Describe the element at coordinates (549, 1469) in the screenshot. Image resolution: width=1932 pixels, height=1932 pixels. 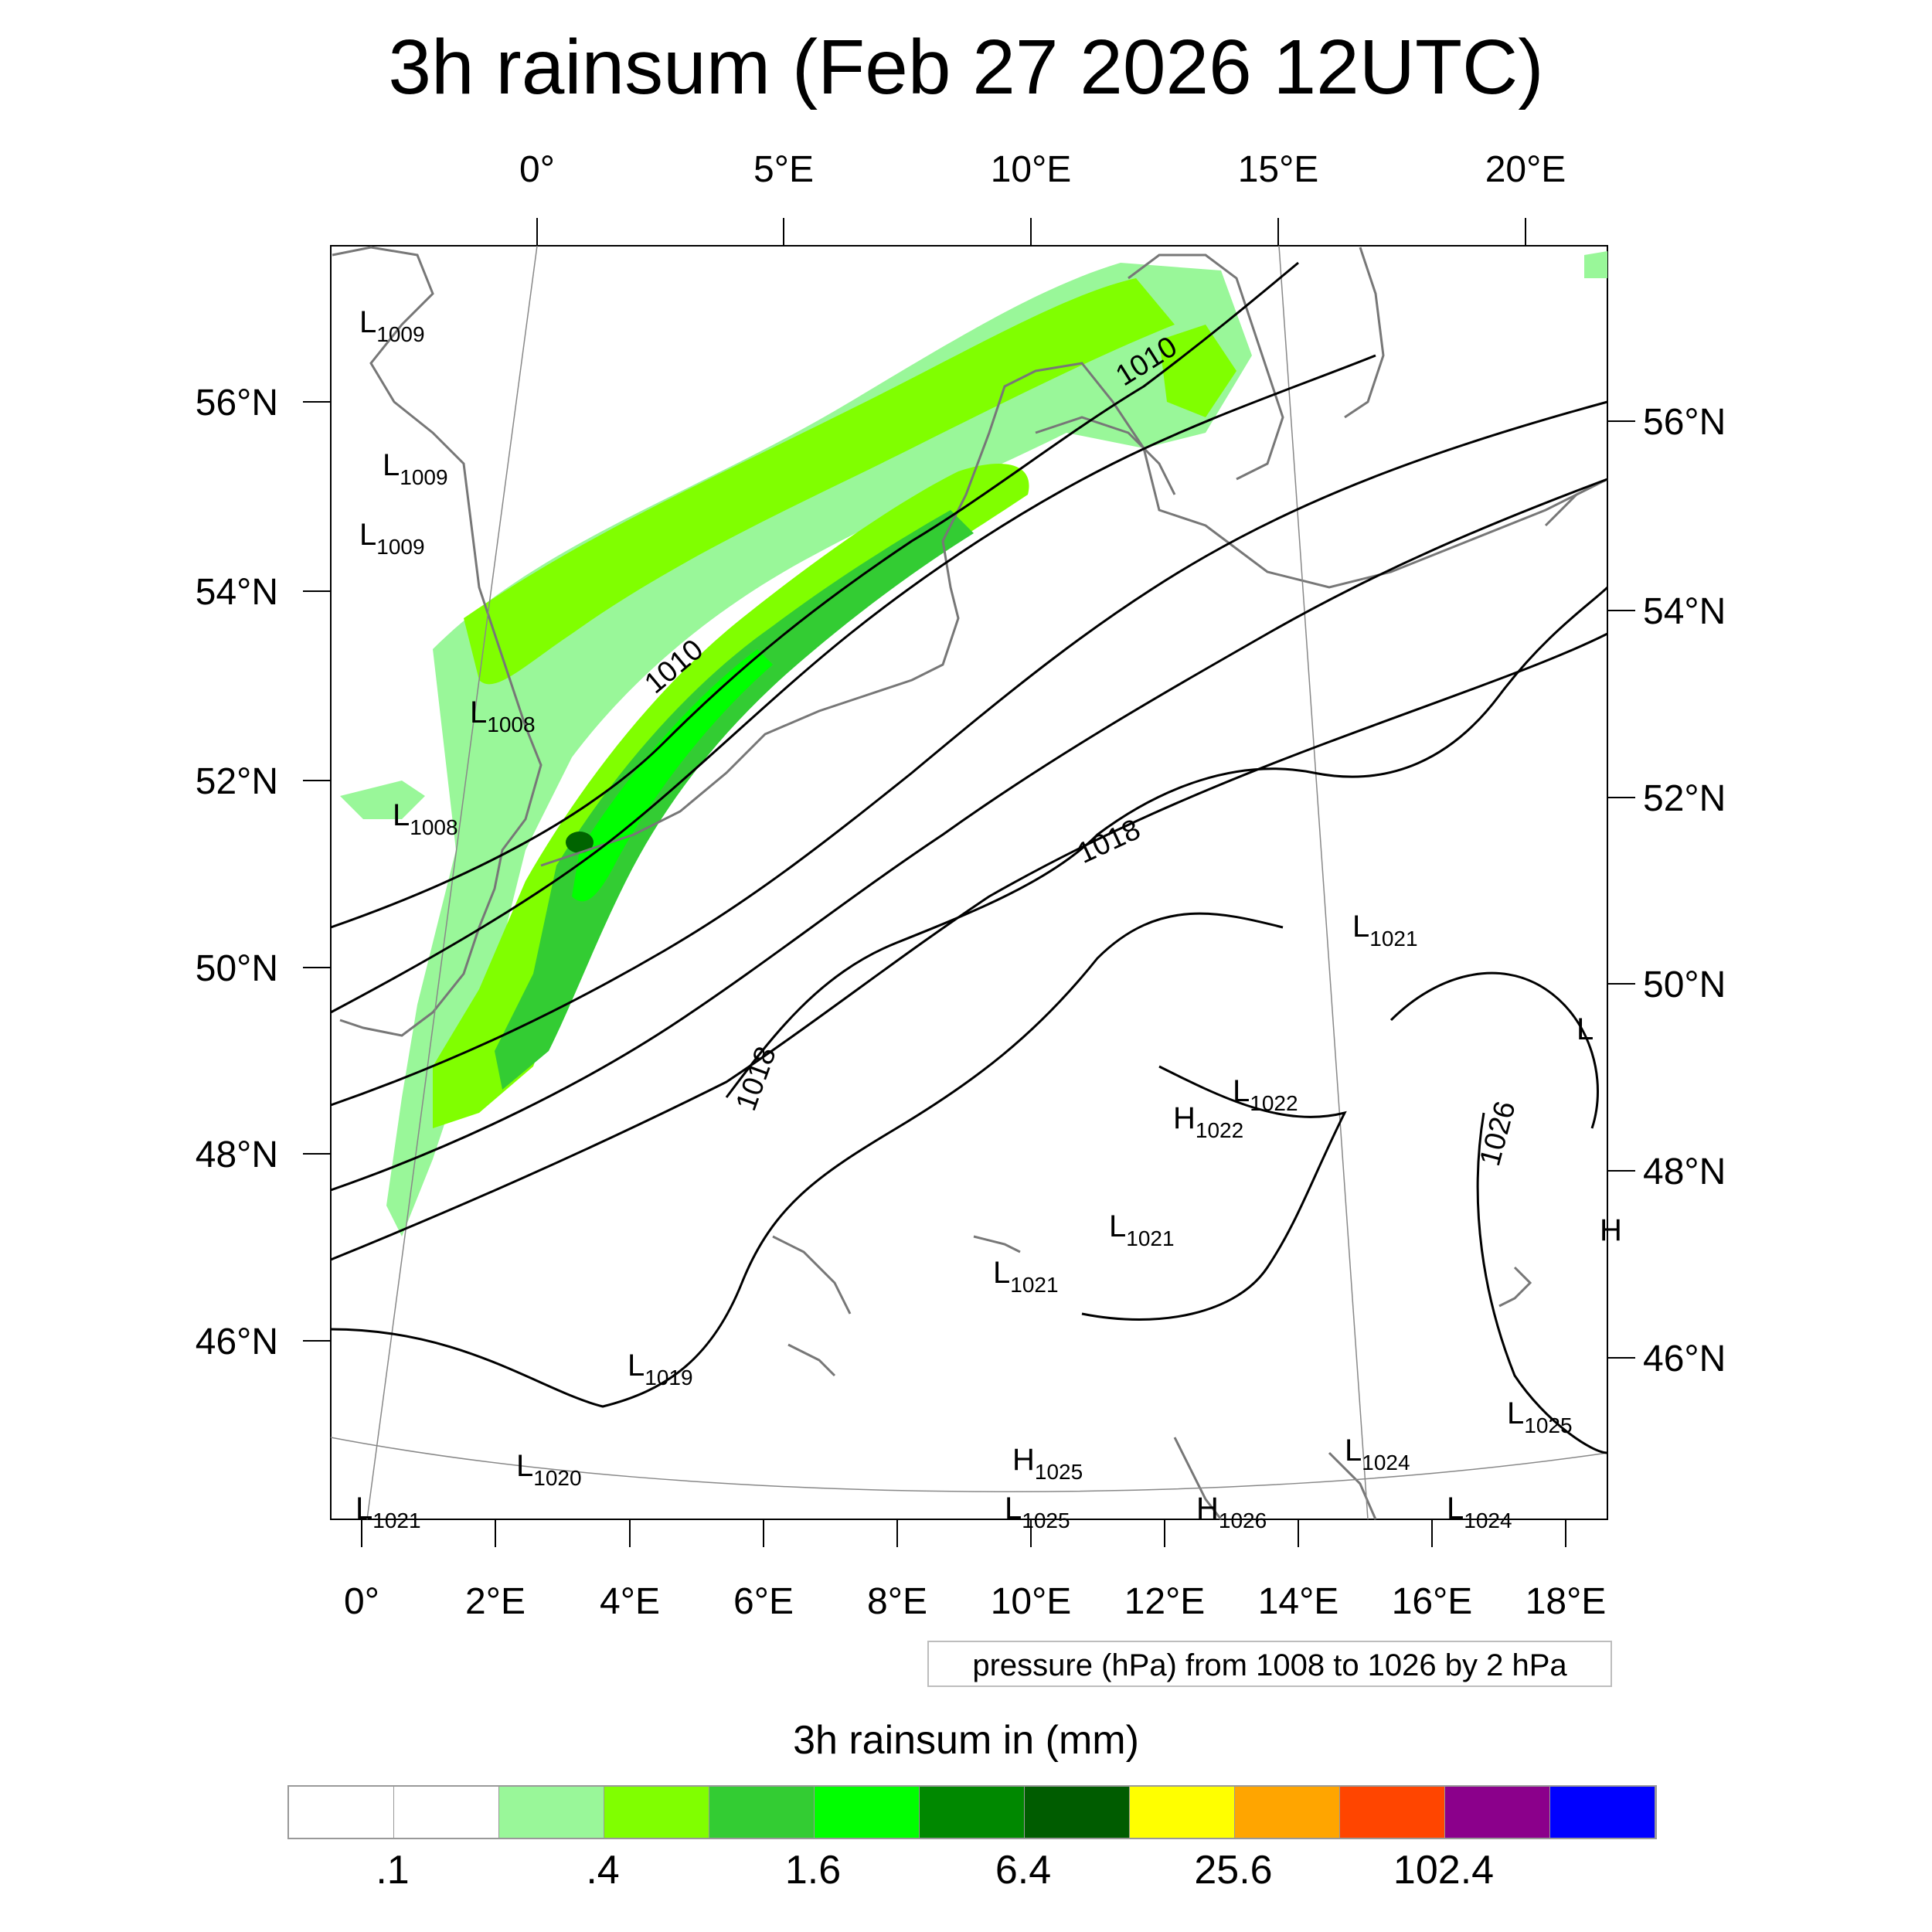
I see `pressure-center: L1020` at that location.